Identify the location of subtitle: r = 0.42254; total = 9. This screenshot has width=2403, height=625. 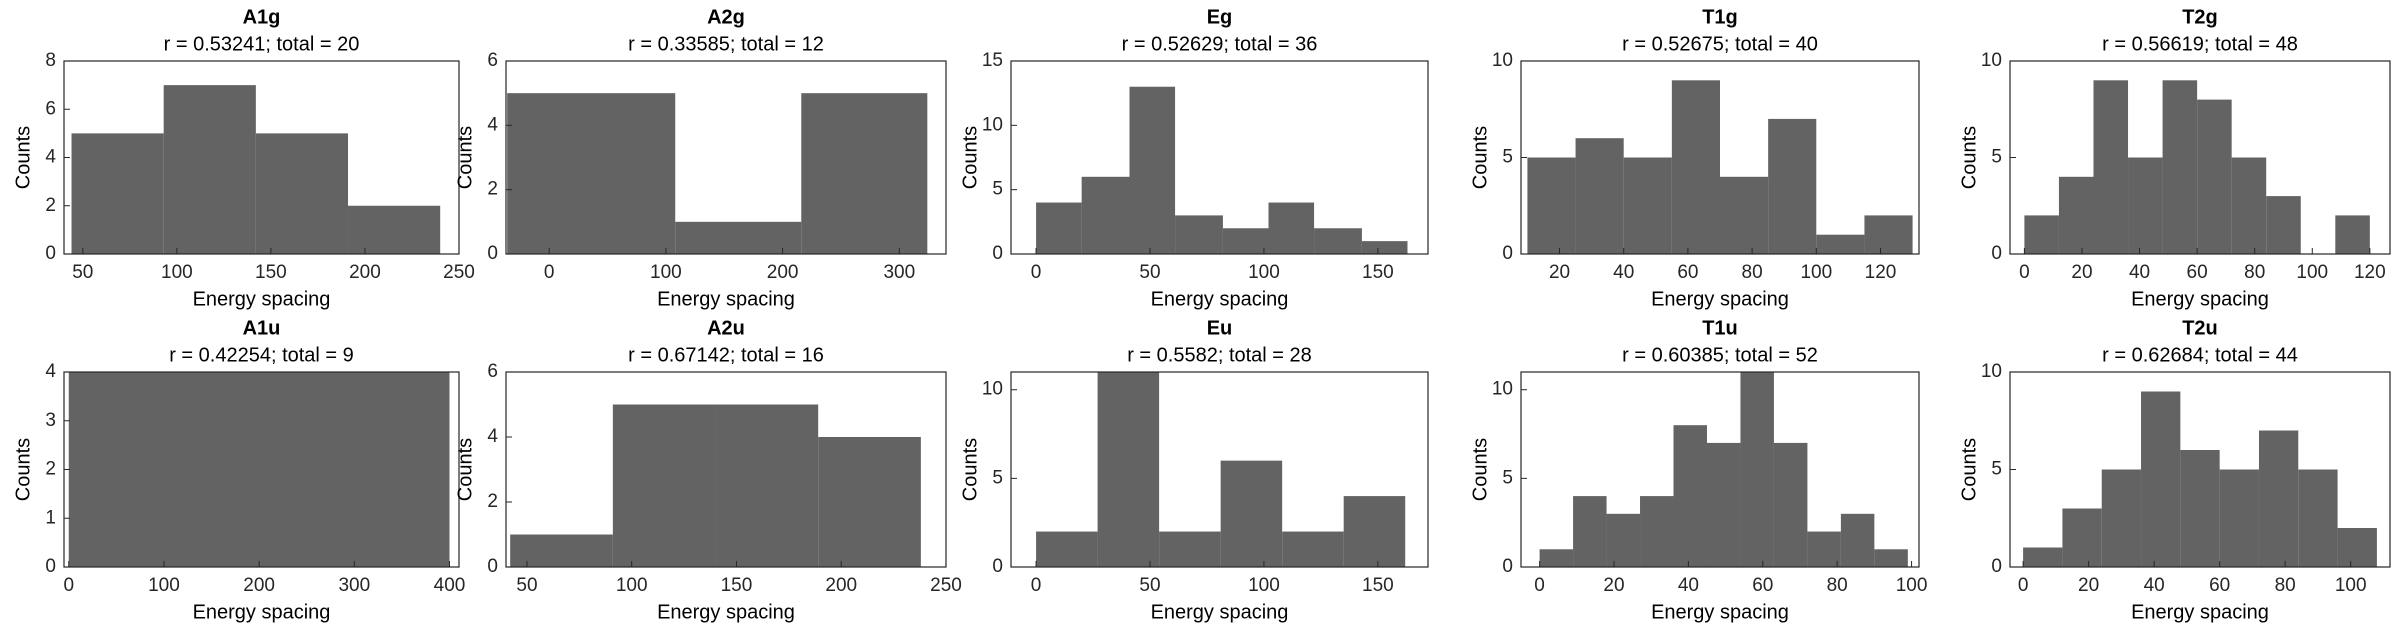
(261, 355).